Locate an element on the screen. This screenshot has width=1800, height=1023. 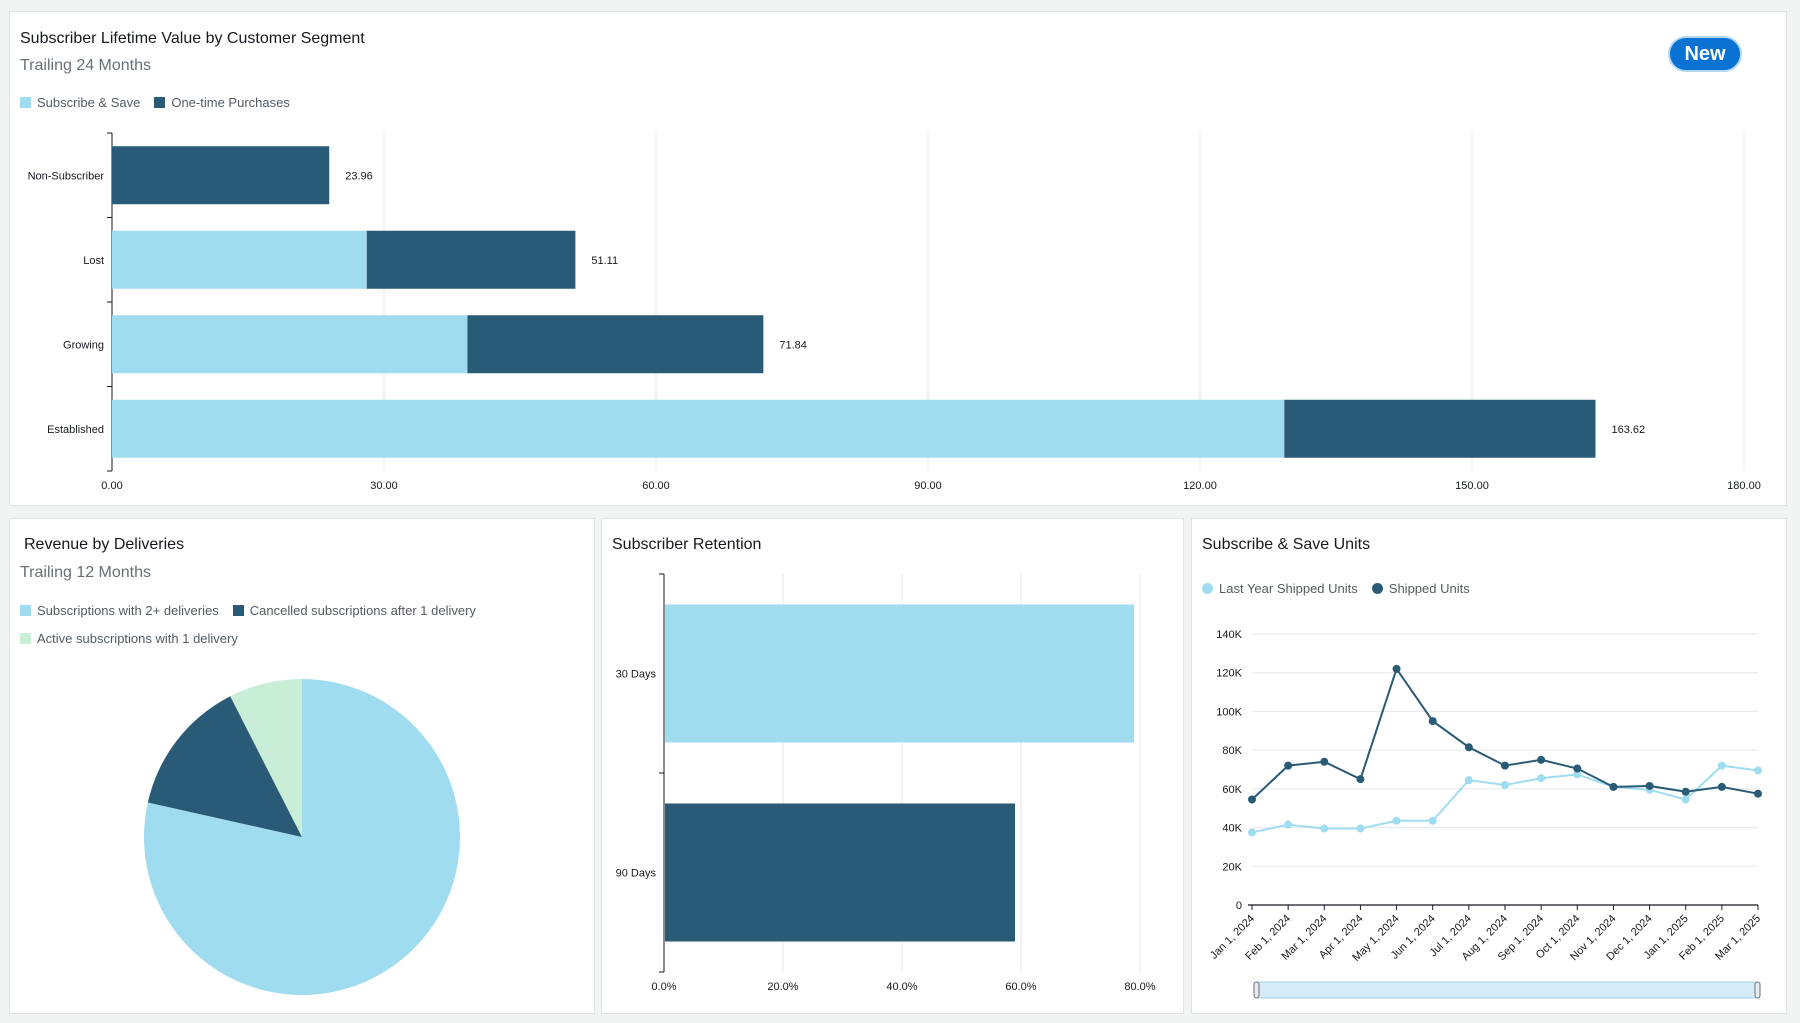
x-tick-label: 120.00 is located at coordinates (1200, 486).